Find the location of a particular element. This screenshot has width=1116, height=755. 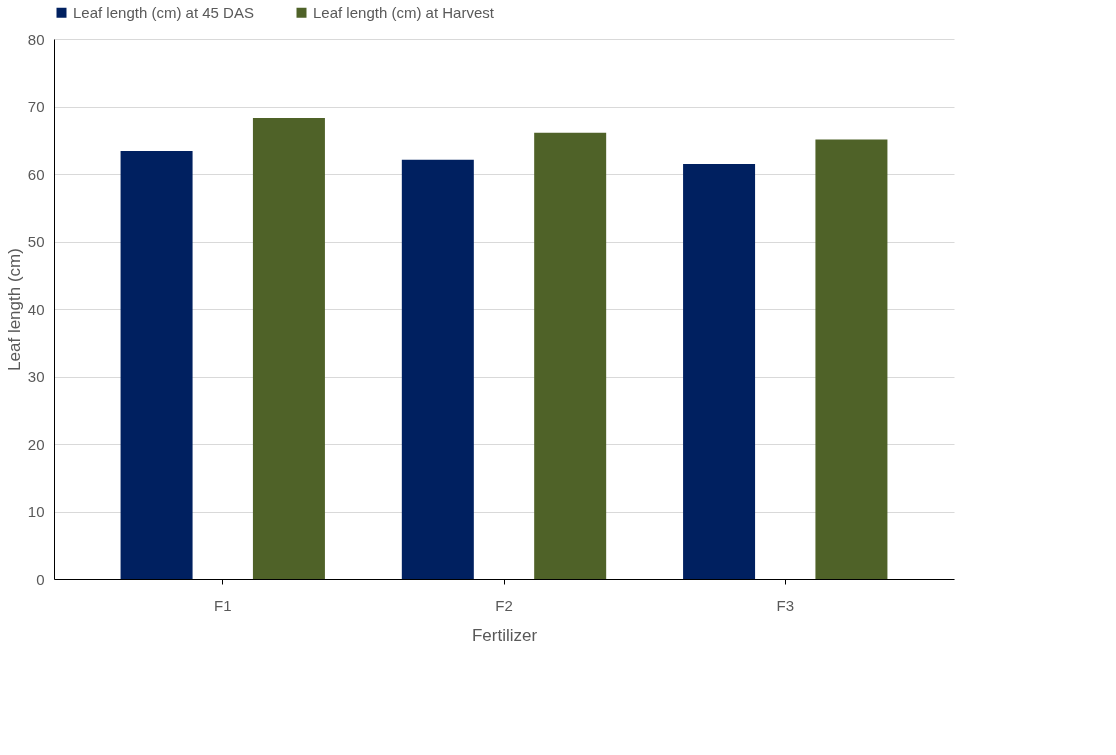

x-axis-title: Fertilizer is located at coordinates (504, 635).